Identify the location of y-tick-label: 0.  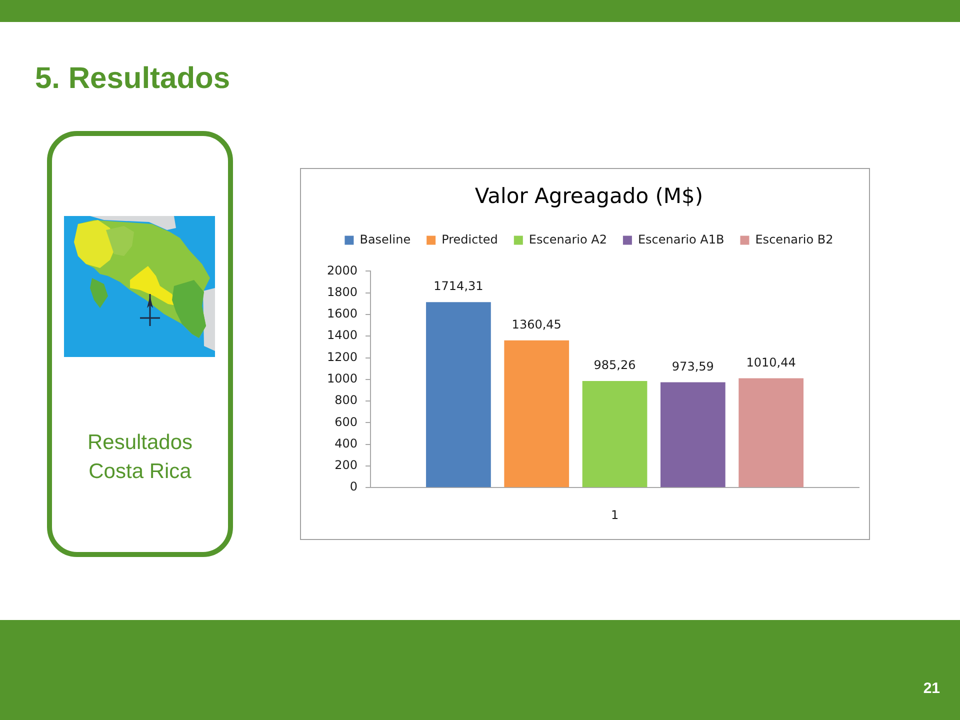
(354, 487).